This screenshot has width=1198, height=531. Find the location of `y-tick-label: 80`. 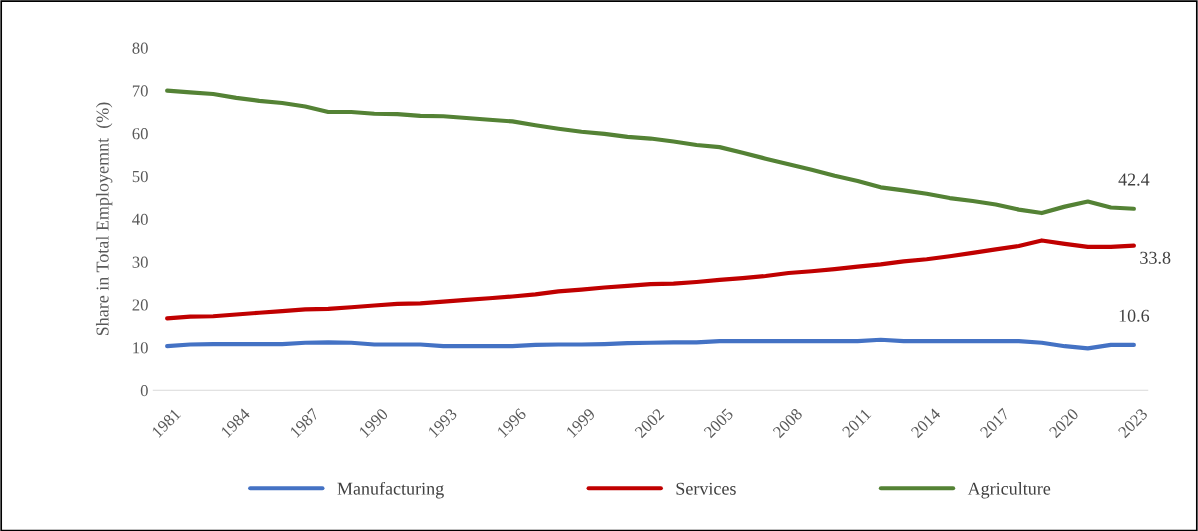

y-tick-label: 80 is located at coordinates (140, 48).